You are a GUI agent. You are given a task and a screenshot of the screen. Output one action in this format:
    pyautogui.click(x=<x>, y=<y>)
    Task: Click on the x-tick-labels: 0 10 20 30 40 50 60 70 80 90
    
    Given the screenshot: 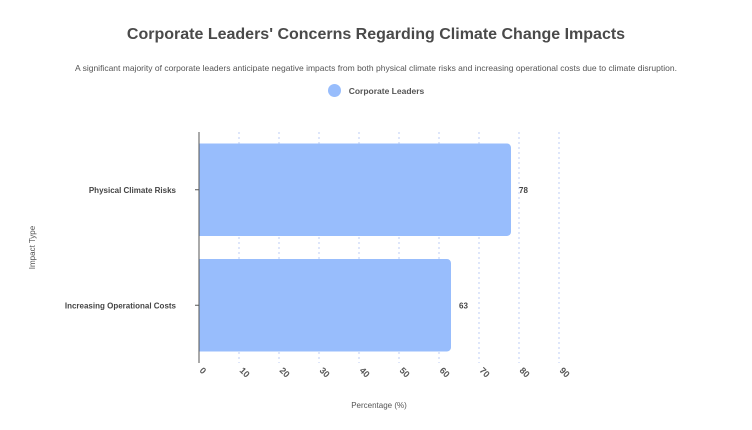 What is the action you would take?
    pyautogui.click(x=385, y=372)
    